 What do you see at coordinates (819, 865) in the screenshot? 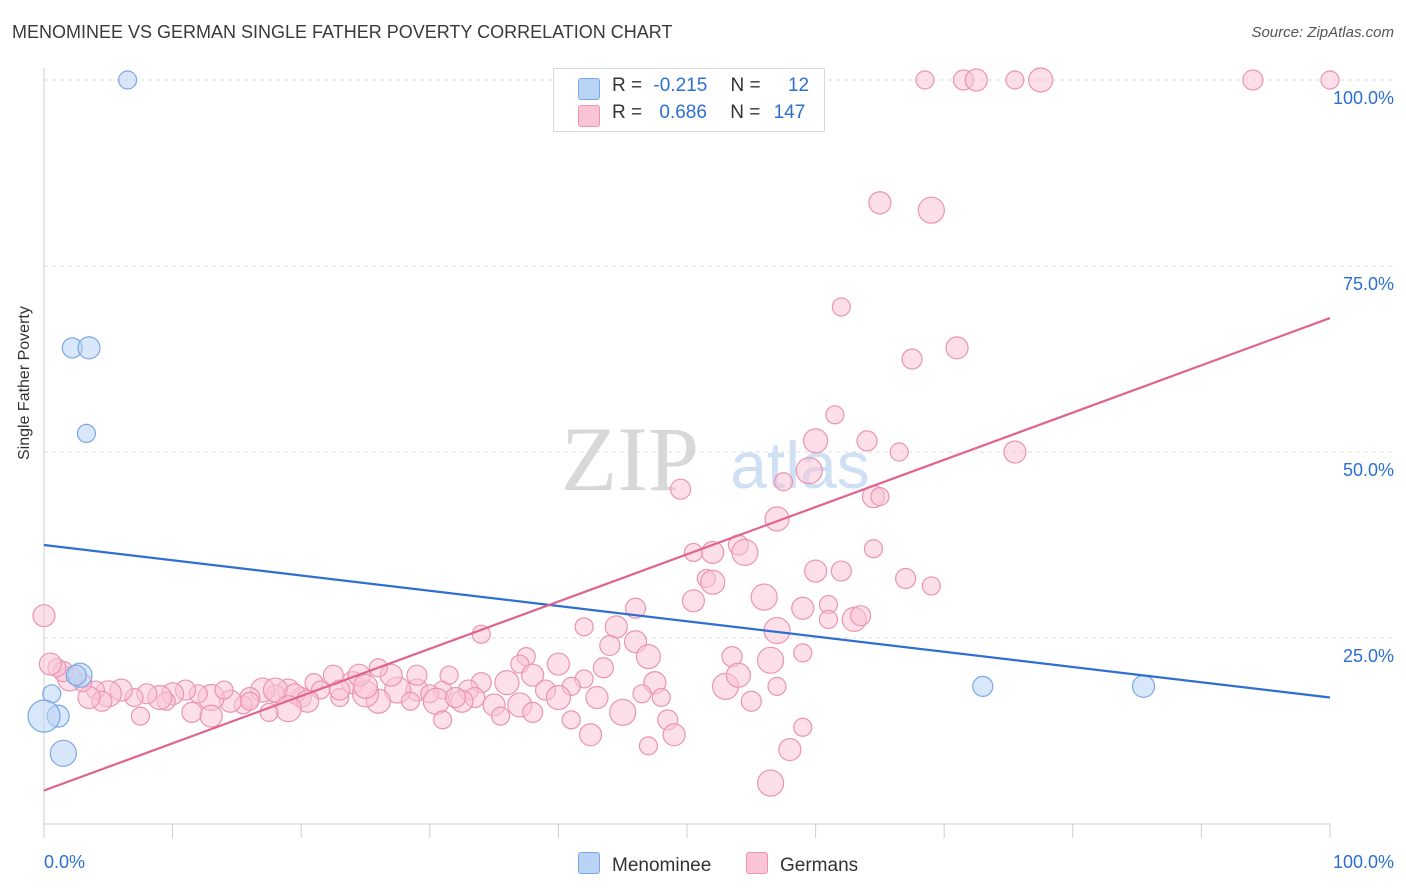
I see `germans-label: Germans` at bounding box center [819, 865].